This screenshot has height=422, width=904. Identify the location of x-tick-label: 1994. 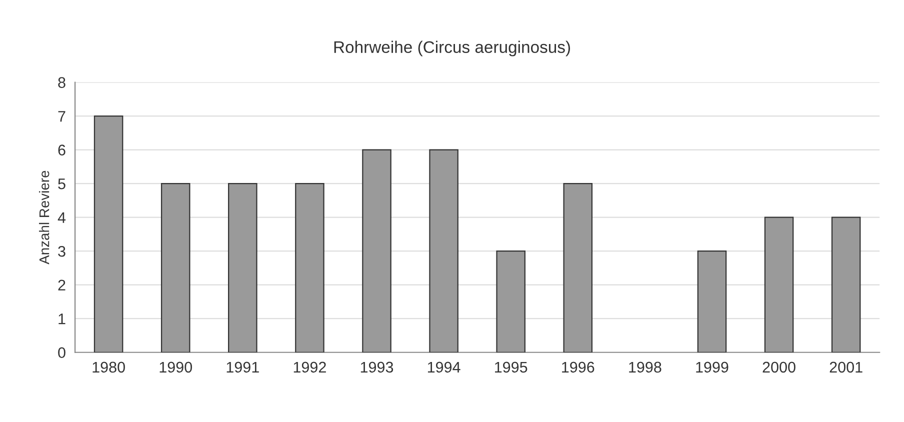
(444, 367).